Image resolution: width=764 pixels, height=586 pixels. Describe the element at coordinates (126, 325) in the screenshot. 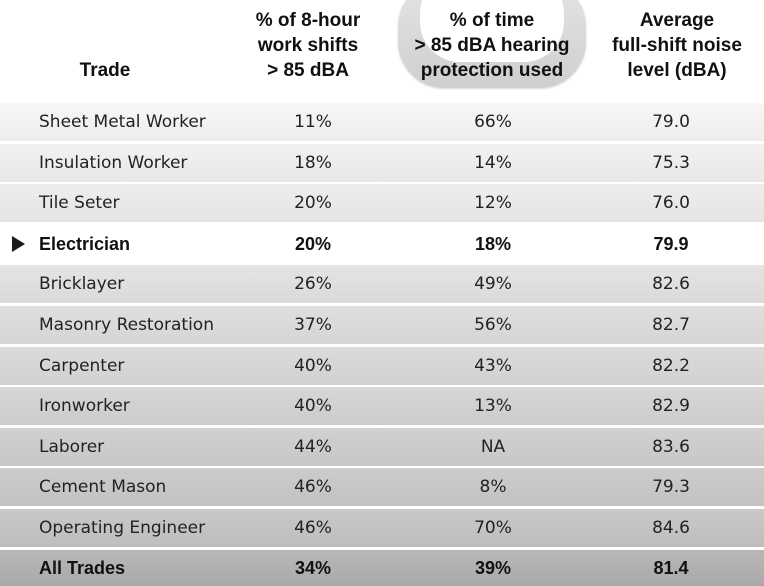

I see `cell-trade: Masonry Restoration` at that location.